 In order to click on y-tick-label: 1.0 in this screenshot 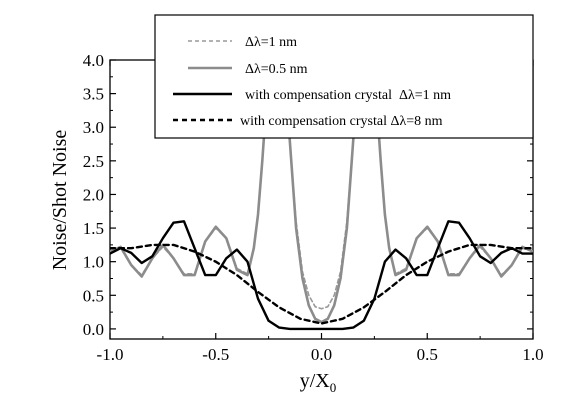, I will do `click(93, 262)`.